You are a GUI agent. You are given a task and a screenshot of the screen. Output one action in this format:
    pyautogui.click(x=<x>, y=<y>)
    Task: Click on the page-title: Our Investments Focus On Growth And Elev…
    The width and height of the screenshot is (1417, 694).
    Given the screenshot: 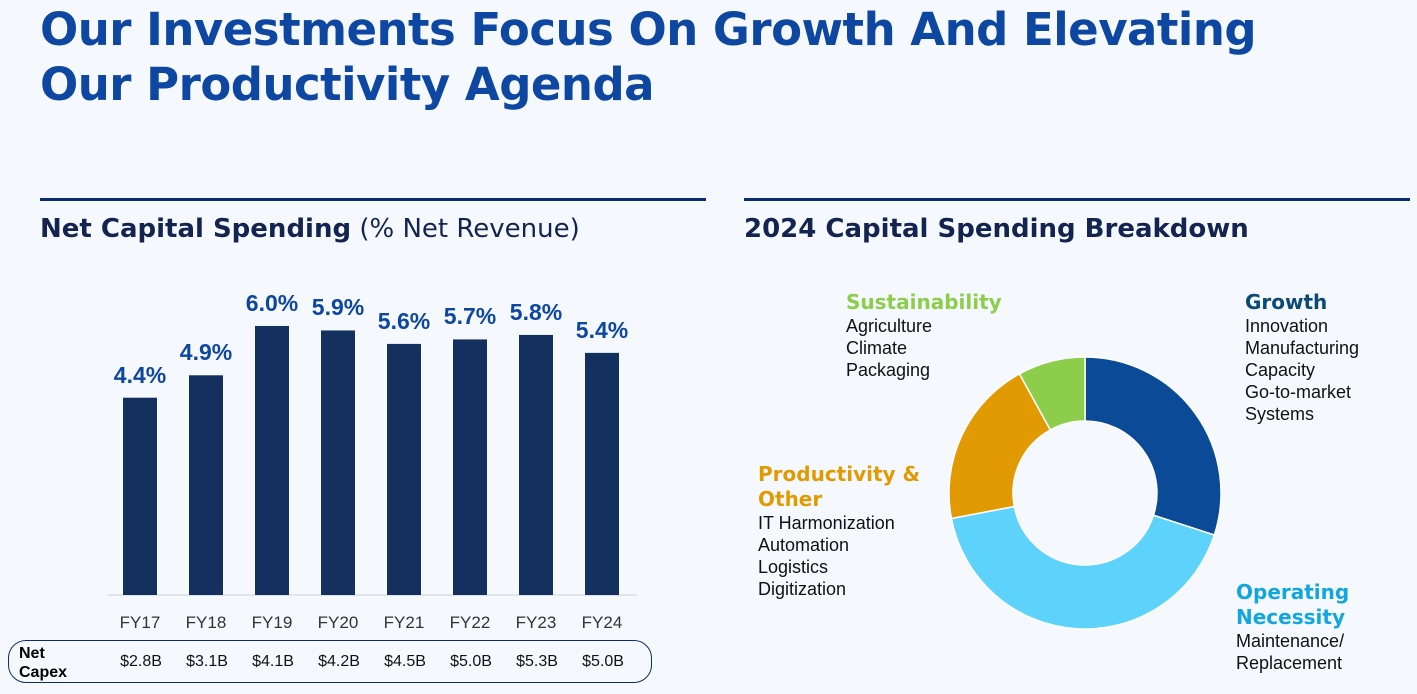 What is the action you would take?
    pyautogui.click(x=690, y=57)
    